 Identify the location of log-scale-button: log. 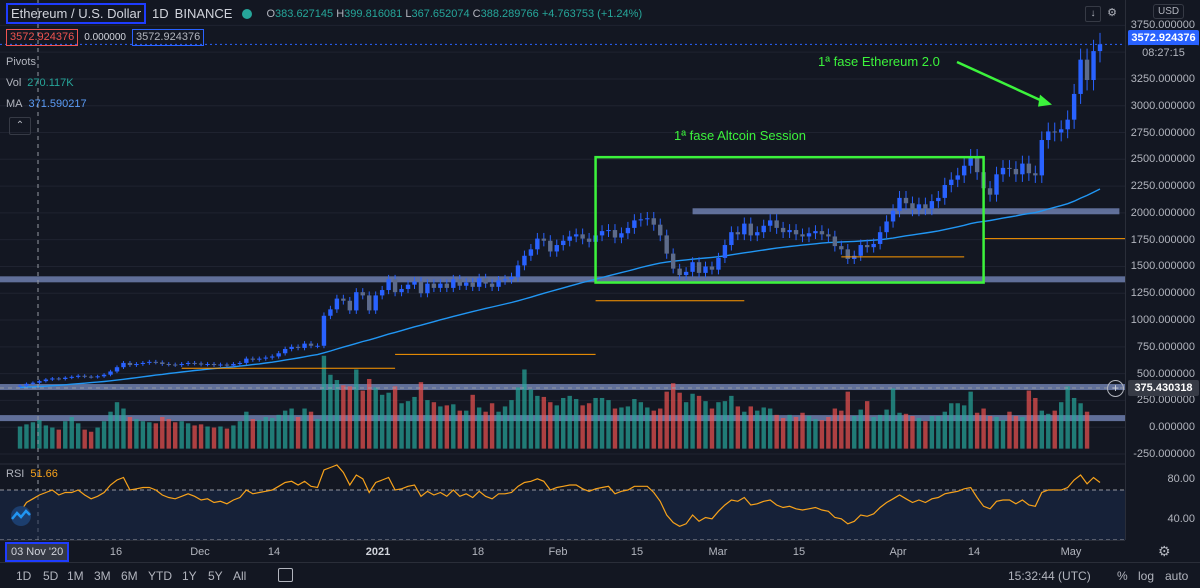
(1146, 576).